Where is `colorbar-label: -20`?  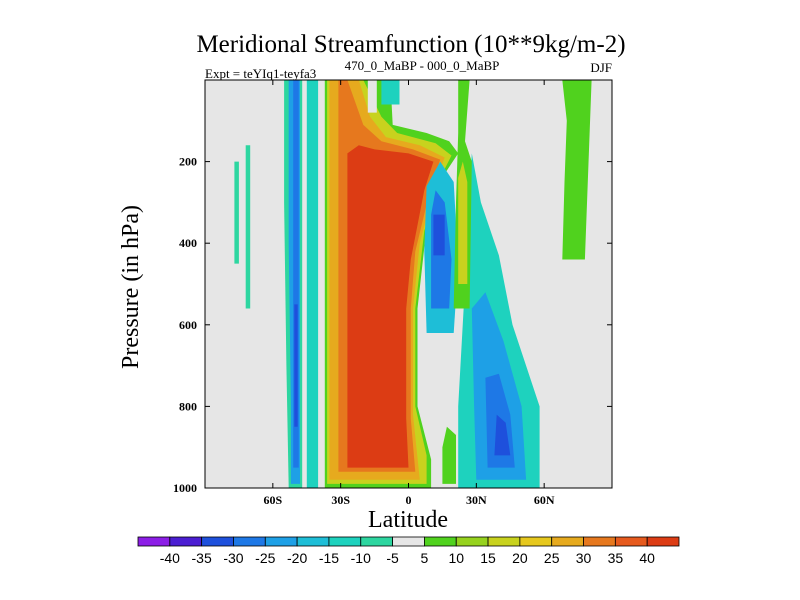 colorbar-label: -20 is located at coordinates (297, 558).